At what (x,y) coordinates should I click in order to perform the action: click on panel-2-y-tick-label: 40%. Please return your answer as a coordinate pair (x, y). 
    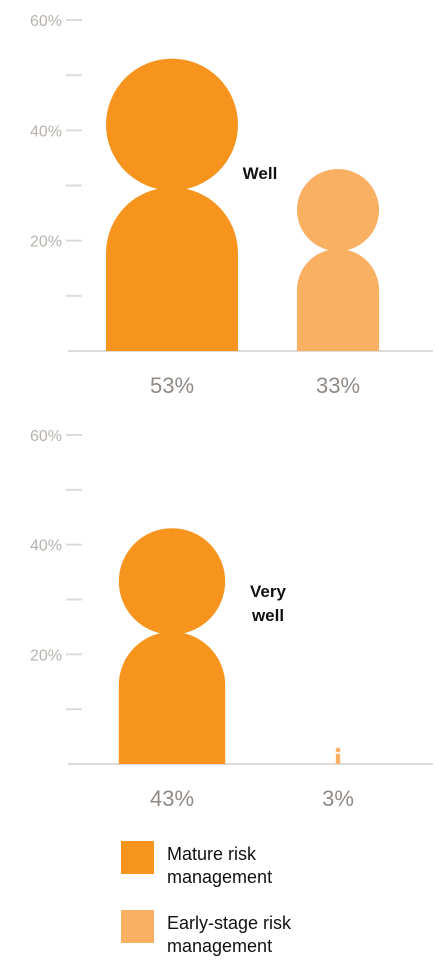
    Looking at the image, I should click on (46, 546).